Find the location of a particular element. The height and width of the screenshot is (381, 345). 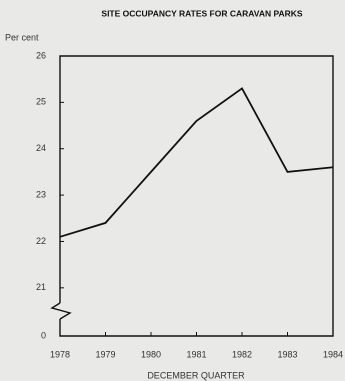

x-tick-label: 1978 is located at coordinates (60, 354).